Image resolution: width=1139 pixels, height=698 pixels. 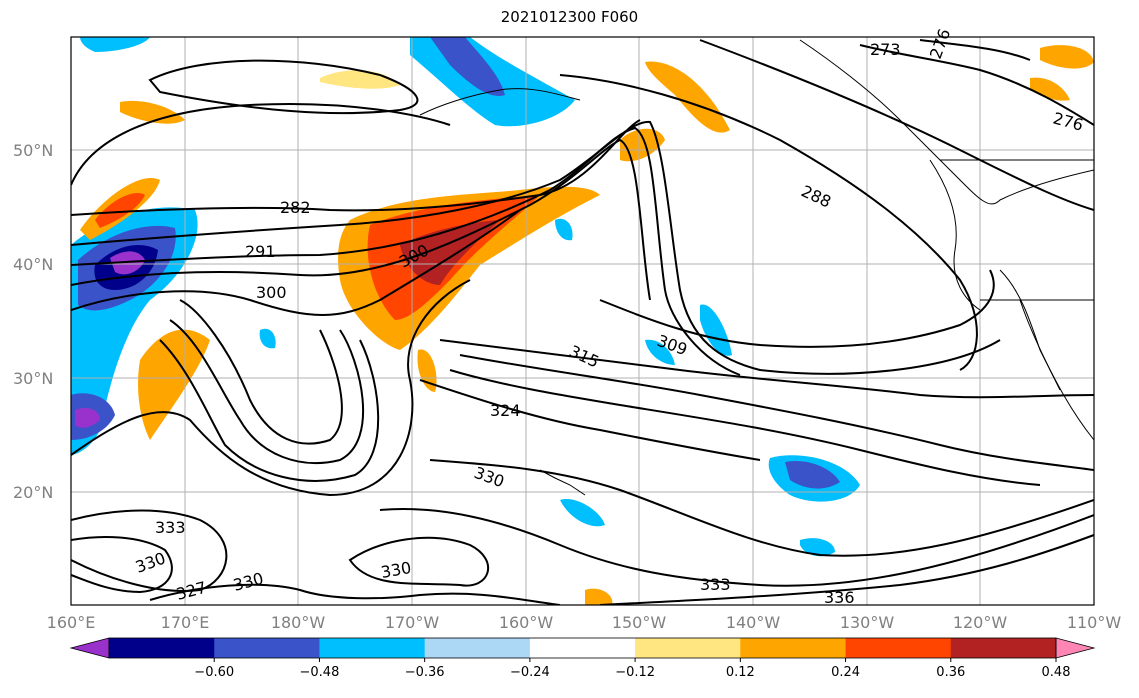 I want to click on lat-label: 20°N, so click(x=33, y=492).